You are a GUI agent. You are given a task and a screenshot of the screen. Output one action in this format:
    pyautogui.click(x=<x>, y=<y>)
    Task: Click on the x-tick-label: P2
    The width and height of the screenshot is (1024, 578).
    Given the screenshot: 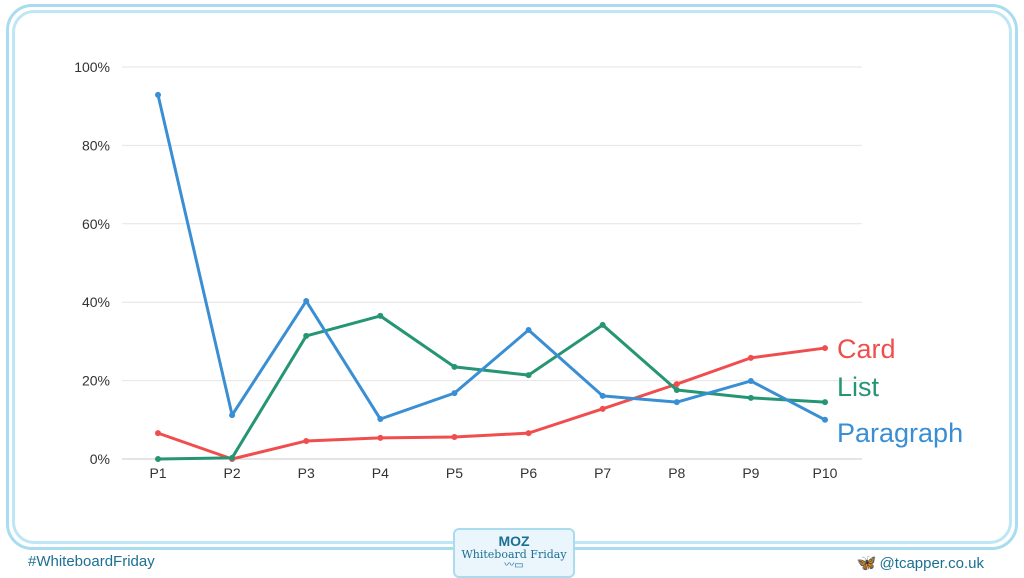 What is the action you would take?
    pyautogui.click(x=232, y=473)
    